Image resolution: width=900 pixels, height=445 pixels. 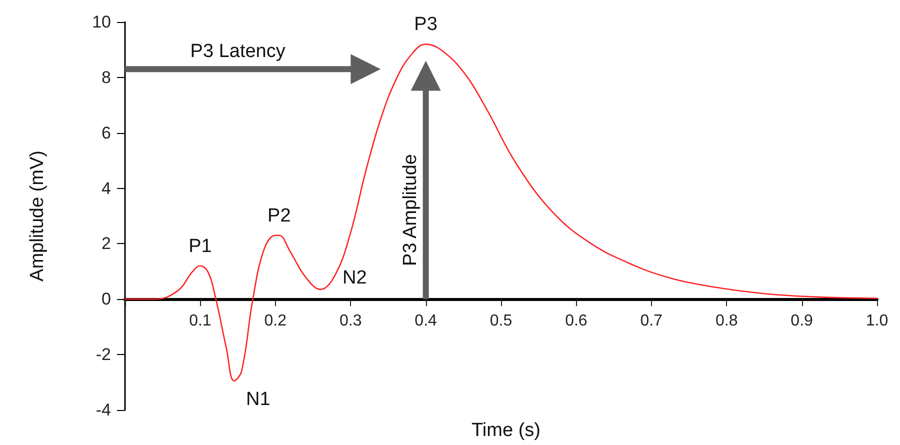 I want to click on y-tick-label: 2, so click(x=106, y=244).